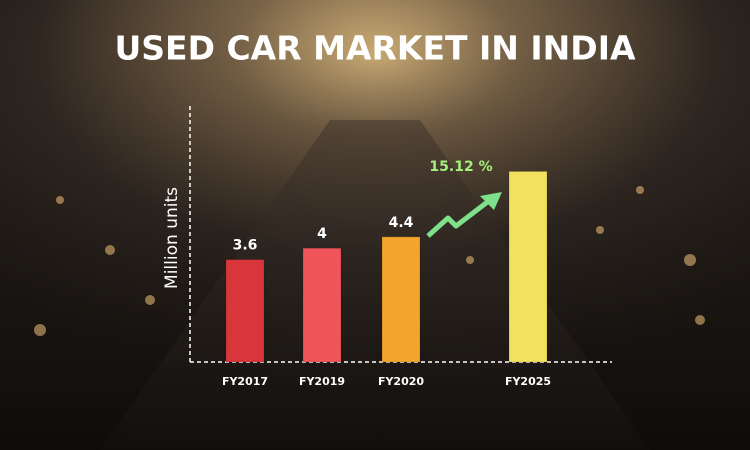 The image size is (750, 450). What do you see at coordinates (528, 381) in the screenshot?
I see `x-tick-label: FY2025` at bounding box center [528, 381].